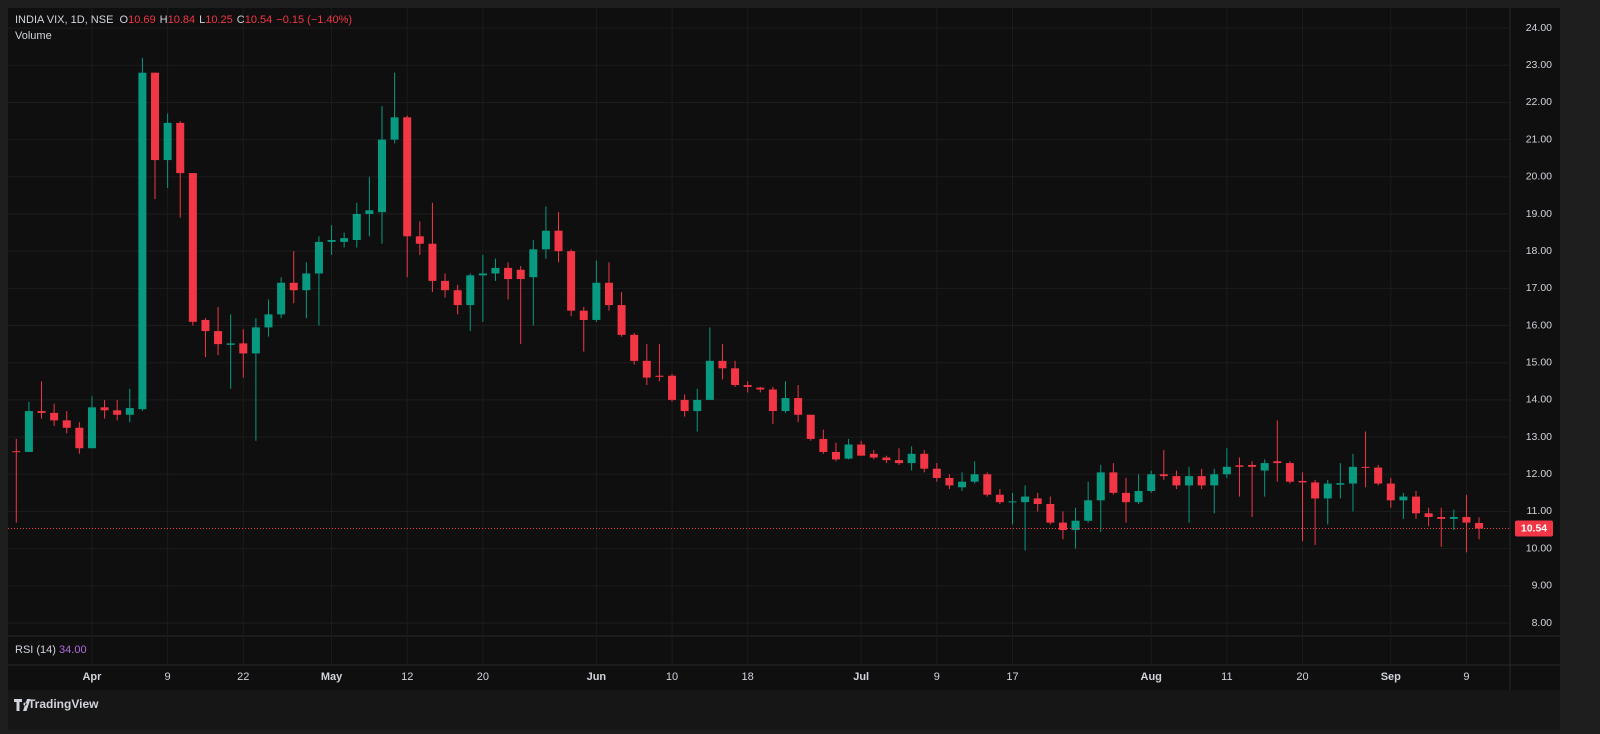 The image size is (1600, 734). I want to click on y-tick-label: 21.00, so click(1539, 139).